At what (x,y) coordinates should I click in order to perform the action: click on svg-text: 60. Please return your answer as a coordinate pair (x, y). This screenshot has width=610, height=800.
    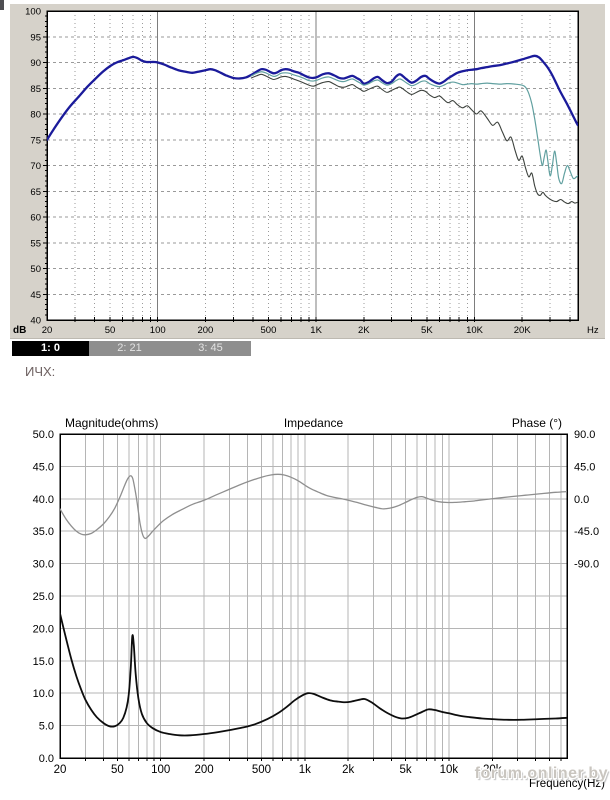
    Looking at the image, I should click on (35, 218).